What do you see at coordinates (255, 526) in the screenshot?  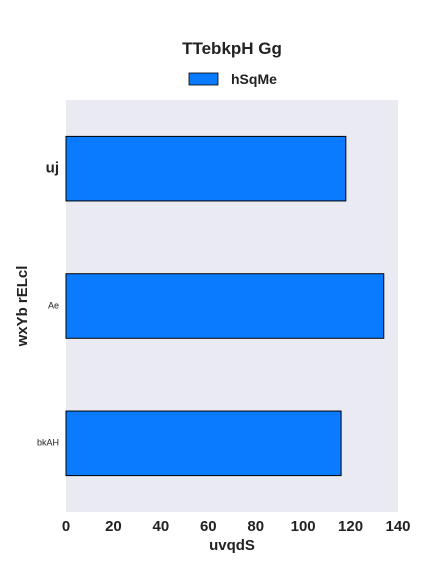 I see `x-tick-label: 80` at bounding box center [255, 526].